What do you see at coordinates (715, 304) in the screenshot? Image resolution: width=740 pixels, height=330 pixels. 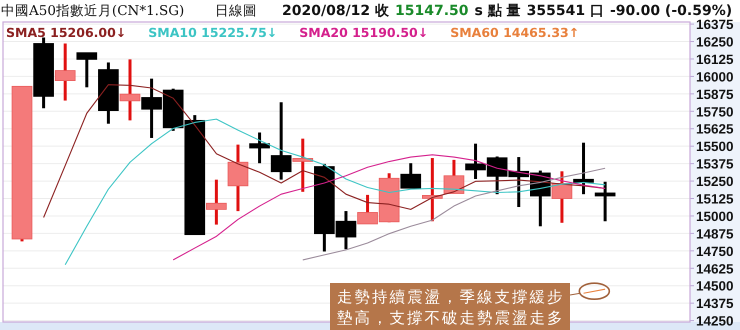 I see `y-tick-label: 14375` at bounding box center [715, 304].